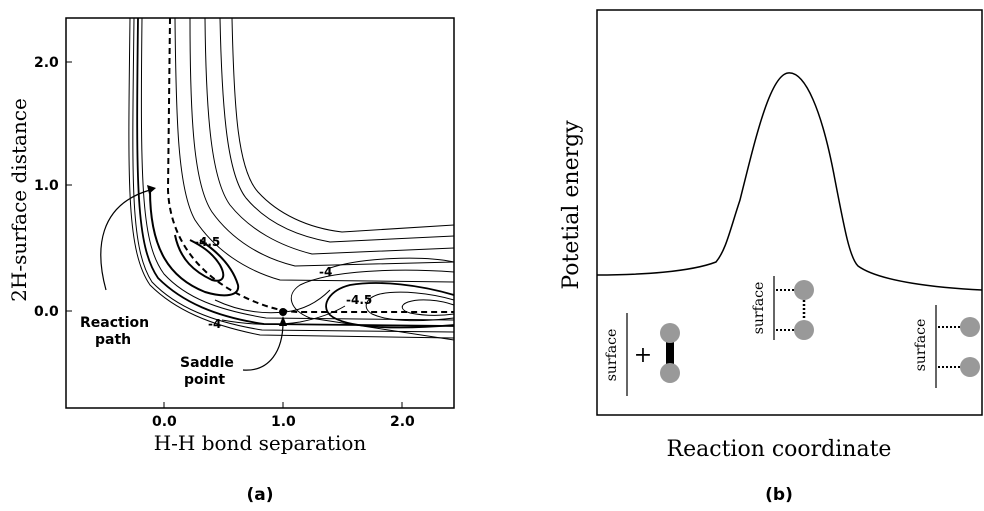 Image resolution: width=984 pixels, height=511 pixels. I want to click on saddle-point-arrowhead, so click(283, 321).